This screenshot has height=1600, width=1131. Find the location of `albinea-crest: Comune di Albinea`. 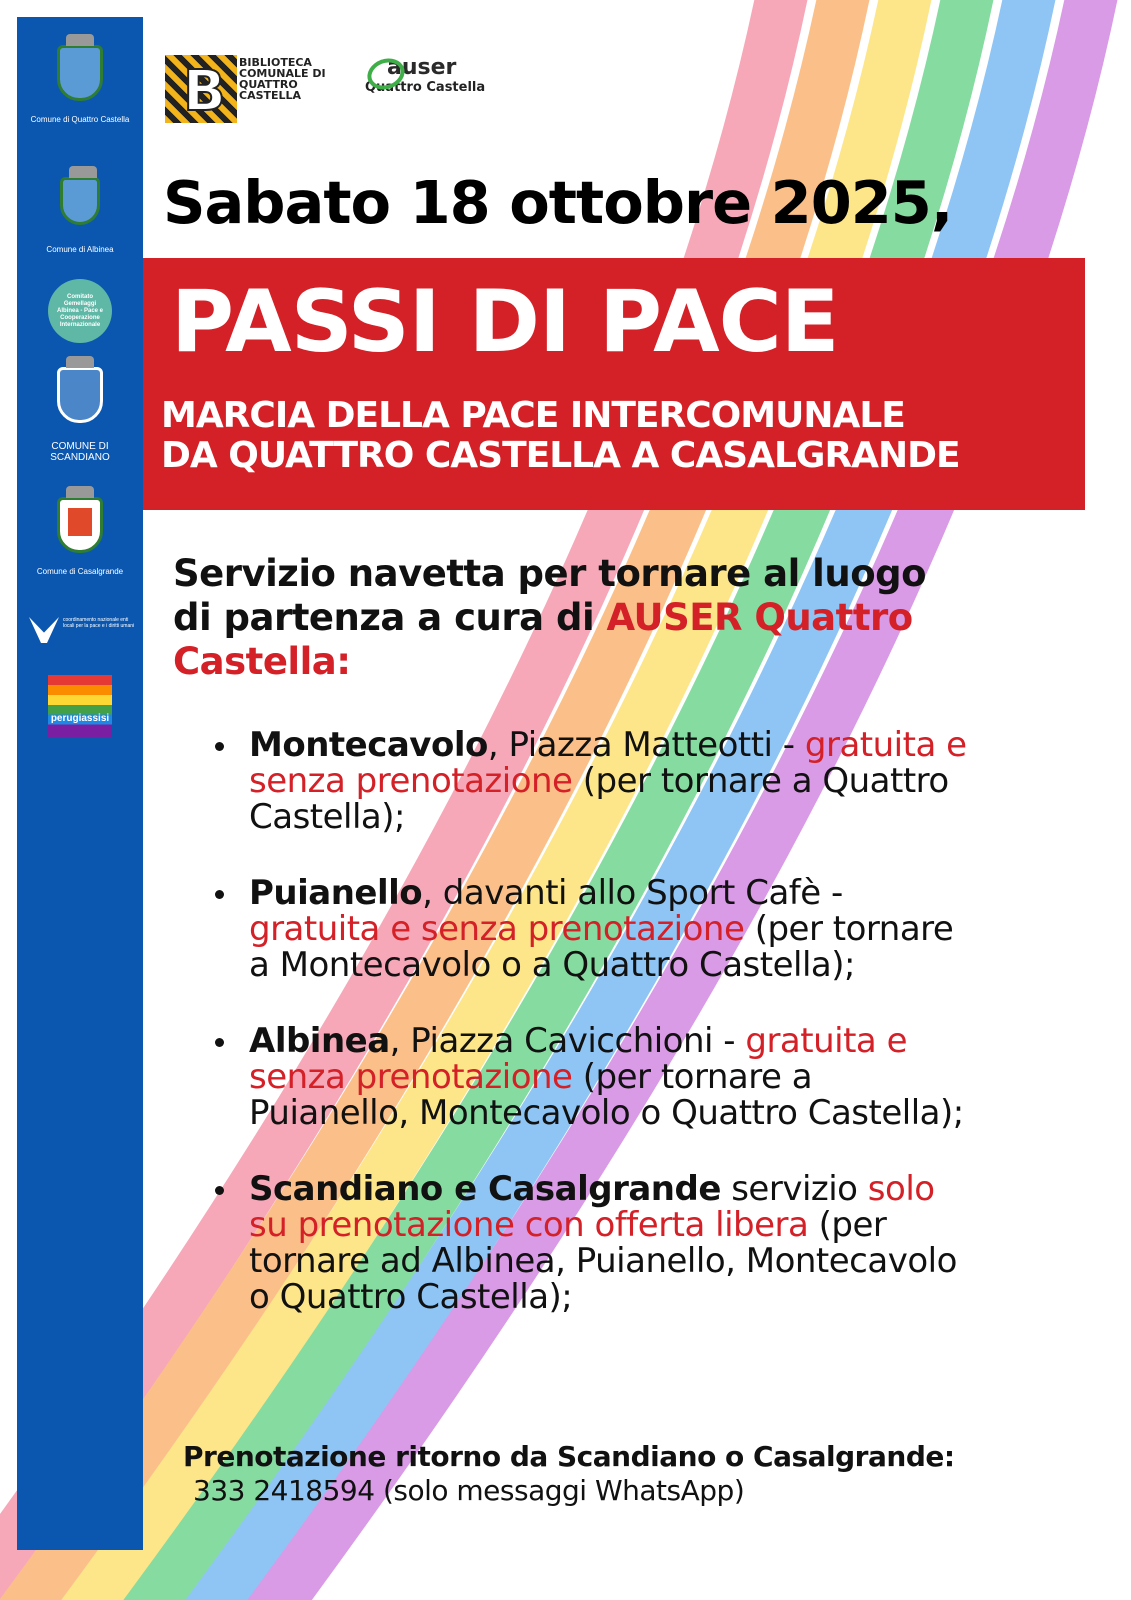

albinea-crest: Comune di Albinea is located at coordinates (80, 210).